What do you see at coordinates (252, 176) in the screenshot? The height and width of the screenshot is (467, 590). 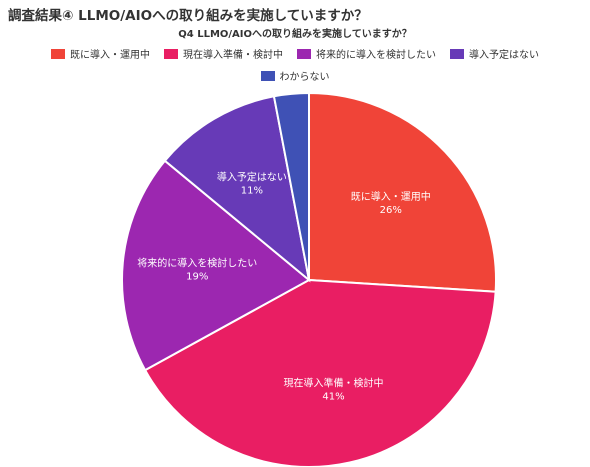 I see `slice-label: 導入予定はない` at bounding box center [252, 176].